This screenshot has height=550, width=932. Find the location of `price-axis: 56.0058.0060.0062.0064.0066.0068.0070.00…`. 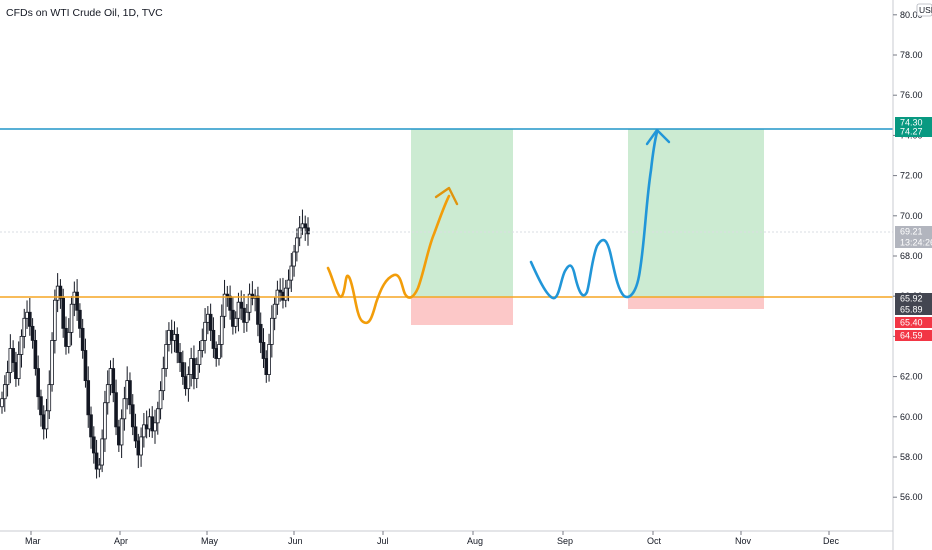

price-axis: 56.0058.0060.0062.0064.0066.0068.0070.00… is located at coordinates (908, 256).